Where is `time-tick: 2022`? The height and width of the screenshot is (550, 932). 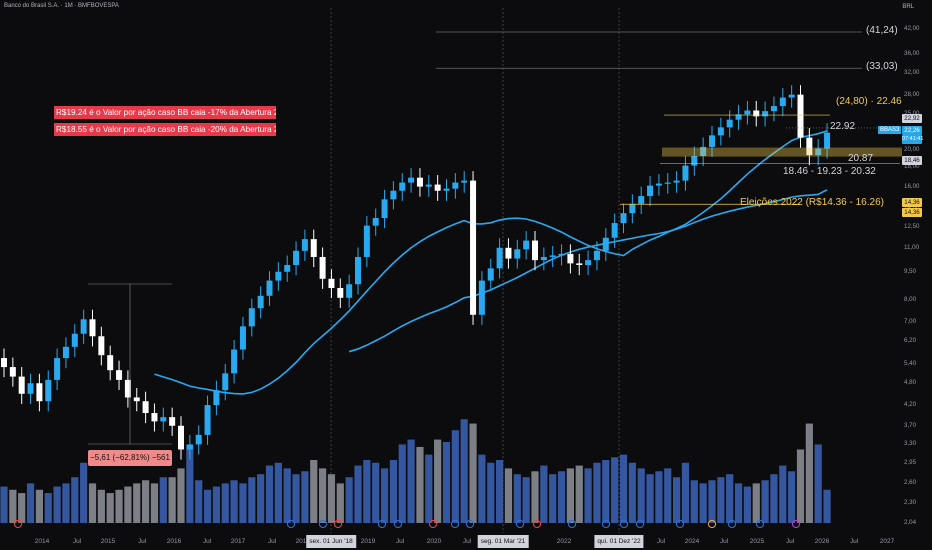
time-tick: 2022 is located at coordinates (564, 541).